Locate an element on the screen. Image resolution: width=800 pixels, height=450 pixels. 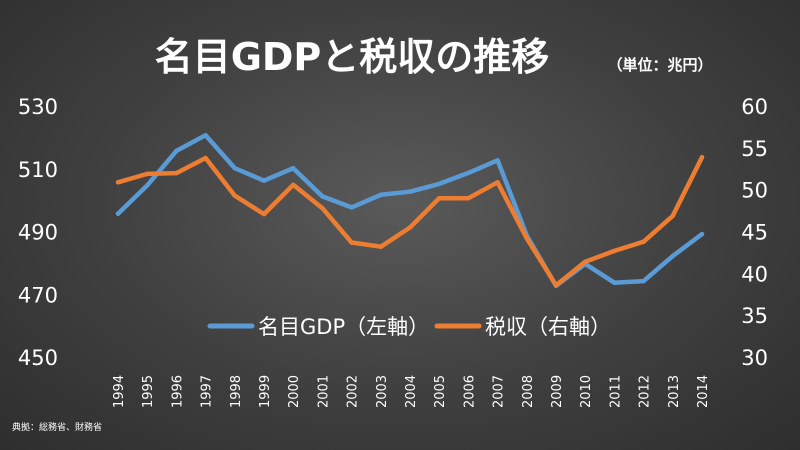
x-axis-tick-label: 2009 is located at coordinates (557, 391).